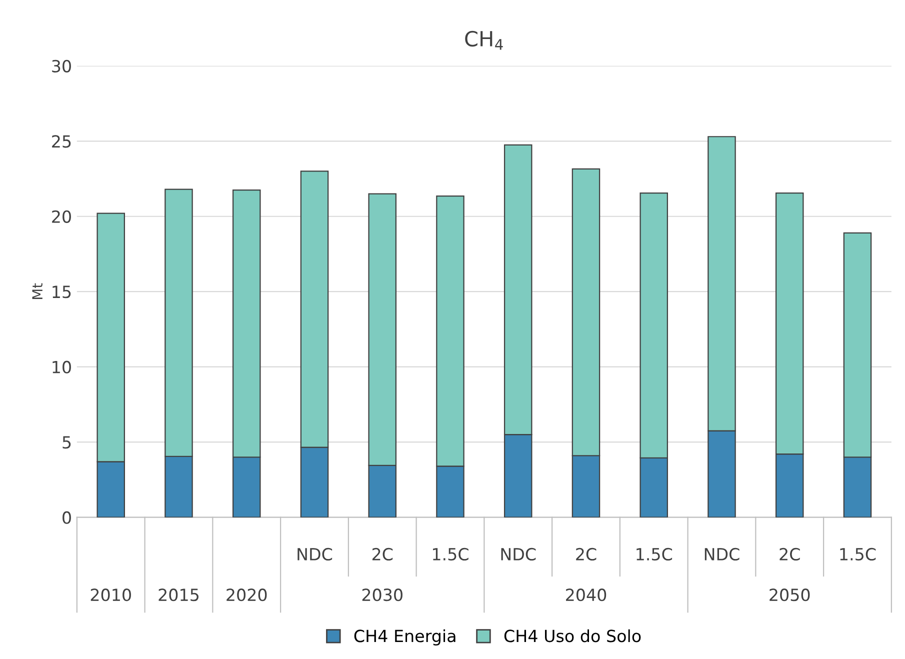 The width and height of the screenshot is (905, 659). Describe the element at coordinates (66, 442) in the screenshot. I see `y-tick-label: 5` at that location.